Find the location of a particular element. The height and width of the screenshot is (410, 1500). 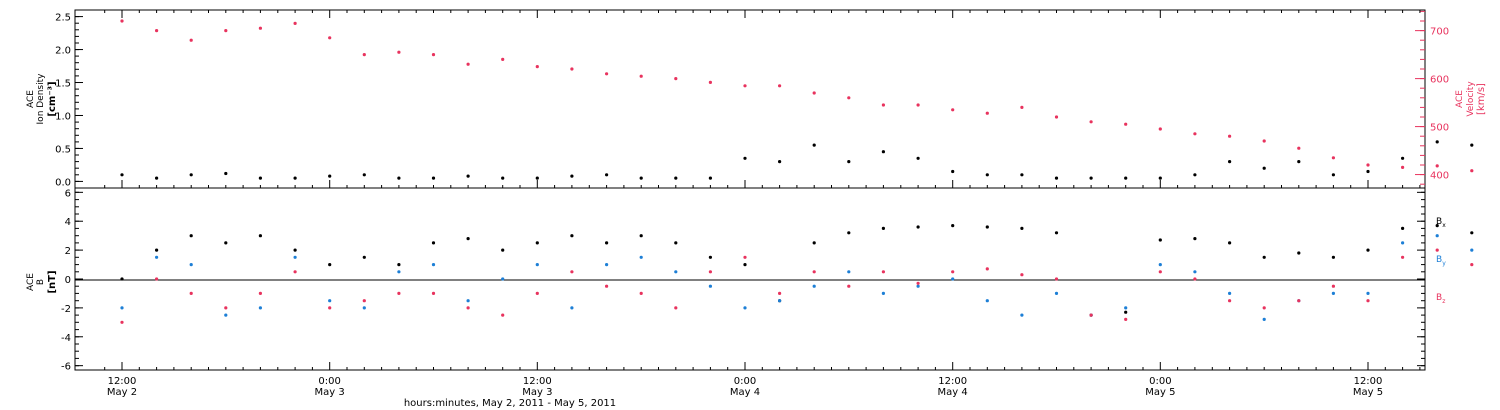

density-tick-label: 1.0 is located at coordinates (63, 116).